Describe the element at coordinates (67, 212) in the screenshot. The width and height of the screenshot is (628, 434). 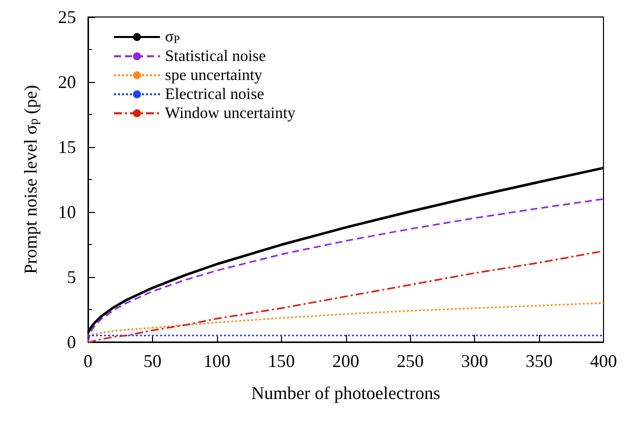
I see `y-tick-label: 10` at that location.